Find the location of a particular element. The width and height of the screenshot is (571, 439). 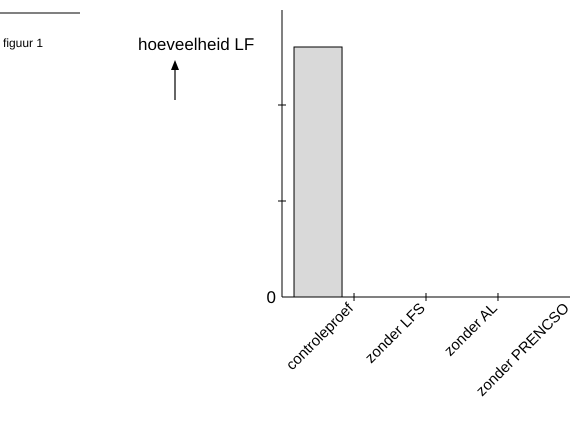

text: 0 is located at coordinates (271, 297).